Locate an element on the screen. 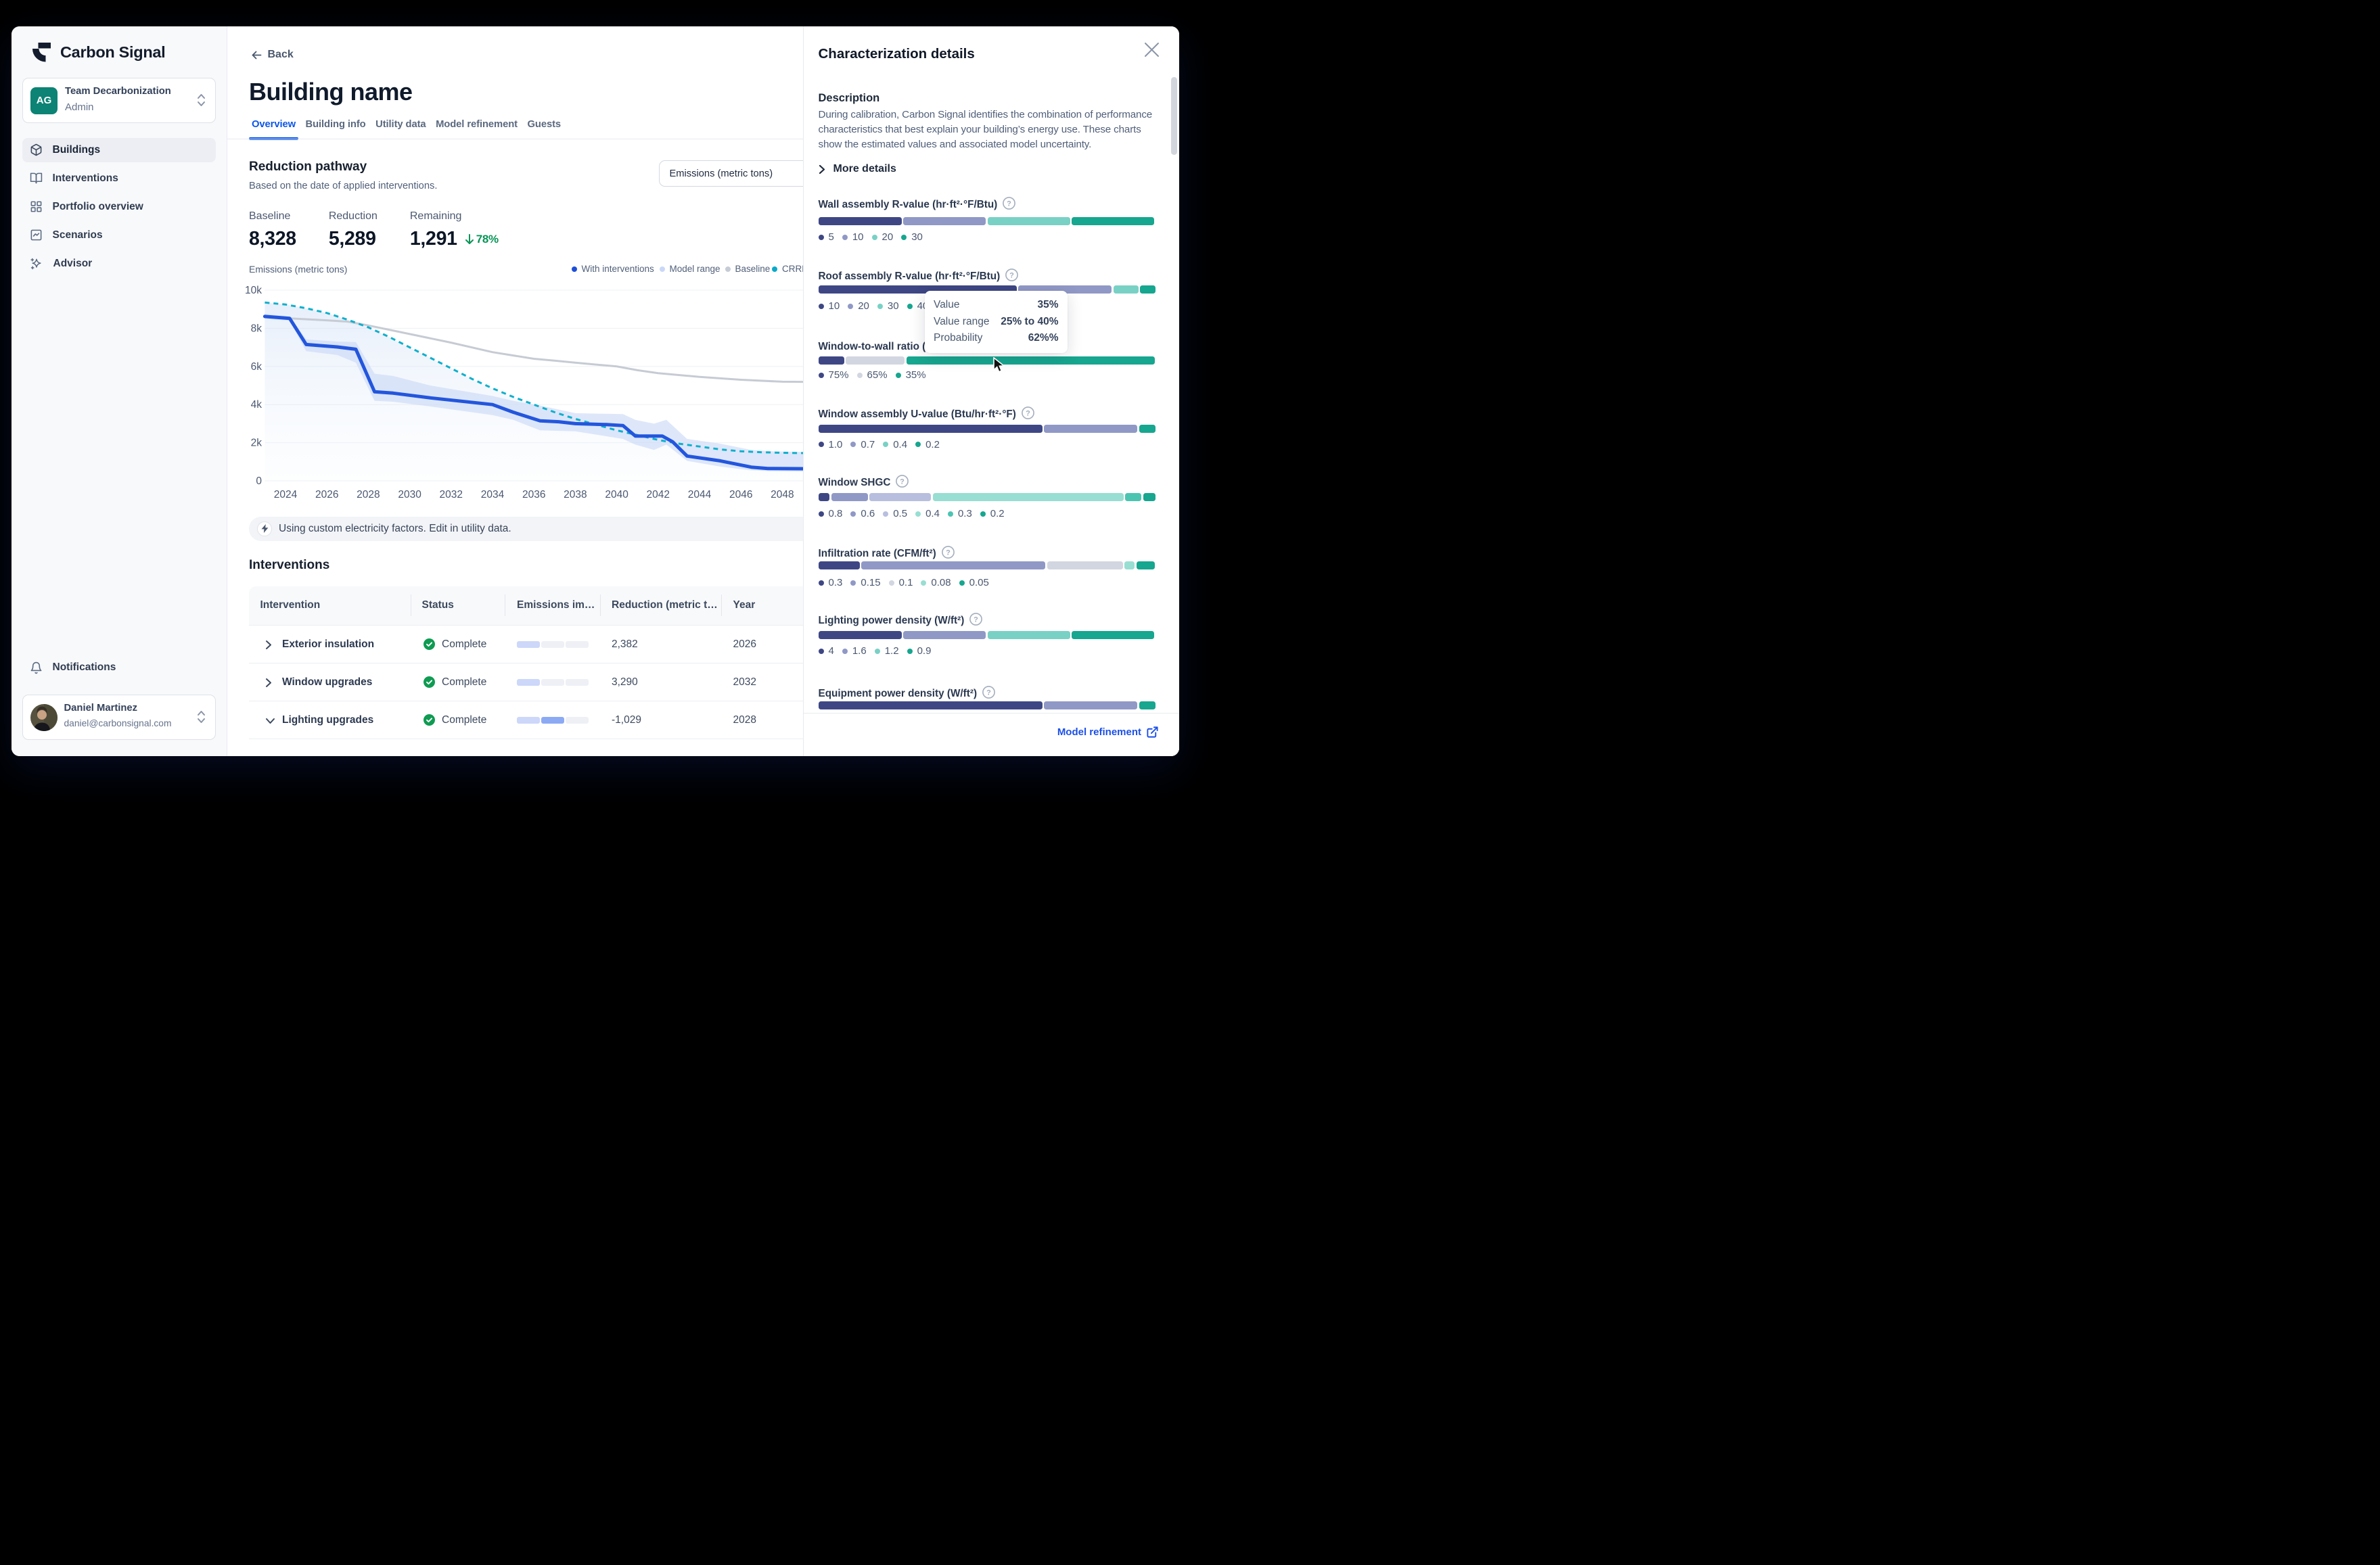 Image resolution: width=2380 pixels, height=1565 pixels. svg-text: 2036 is located at coordinates (533, 494).